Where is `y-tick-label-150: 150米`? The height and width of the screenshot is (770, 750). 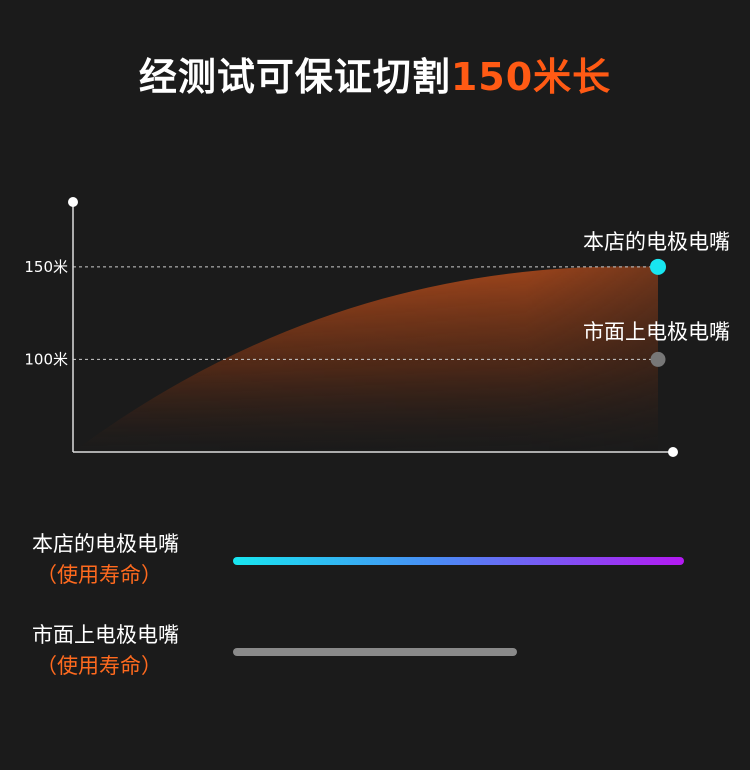
y-tick-label-150: 150米 is located at coordinates (46, 267).